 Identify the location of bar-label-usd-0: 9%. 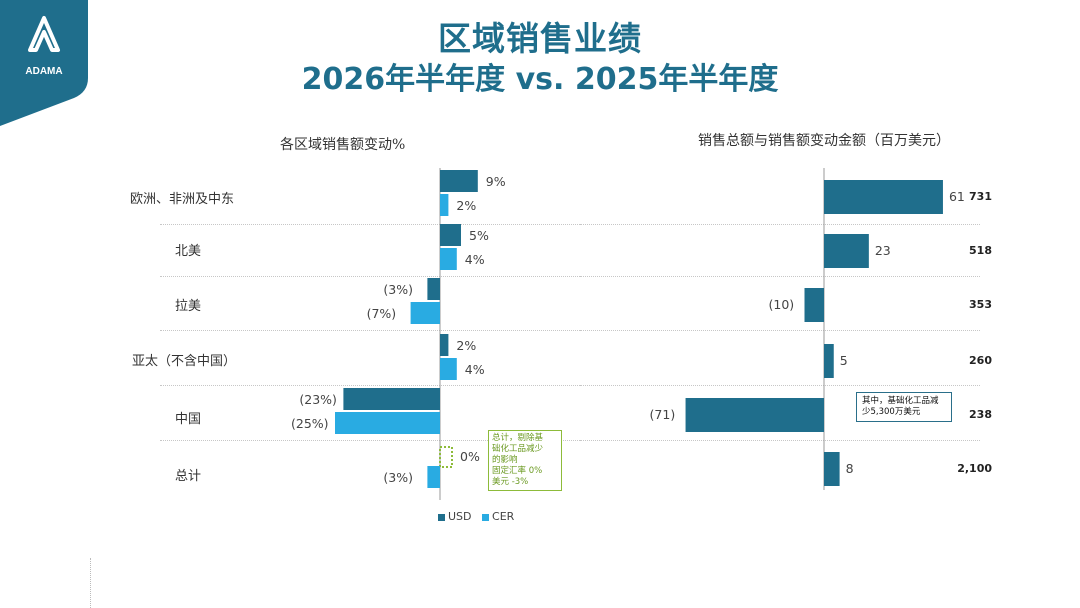
(495, 181).